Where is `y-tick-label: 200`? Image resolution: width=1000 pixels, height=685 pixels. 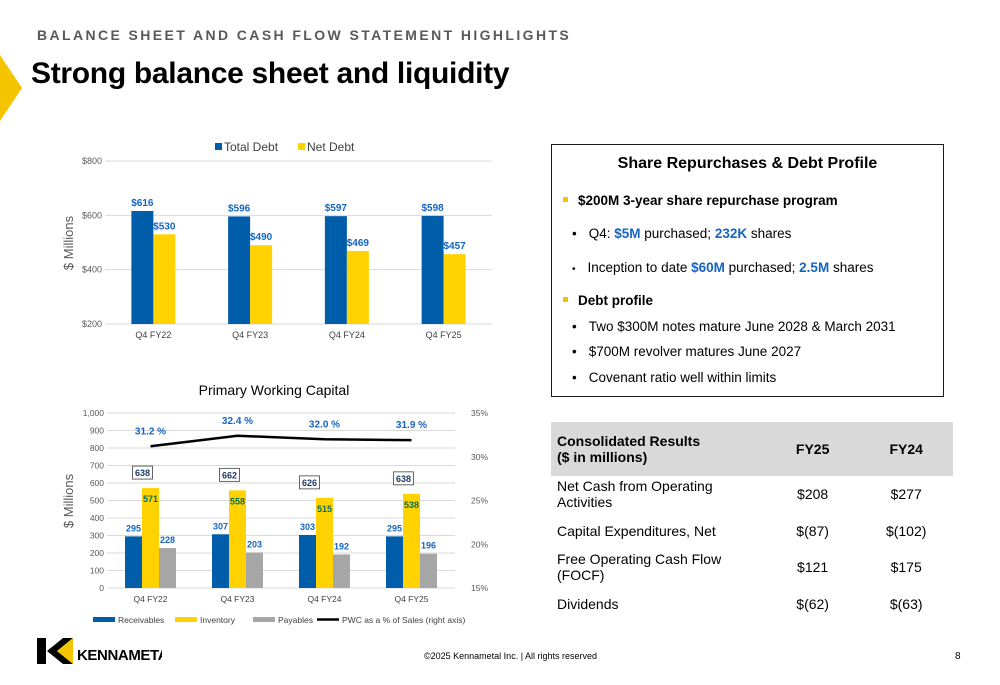 y-tick-label: 200 is located at coordinates (97, 553).